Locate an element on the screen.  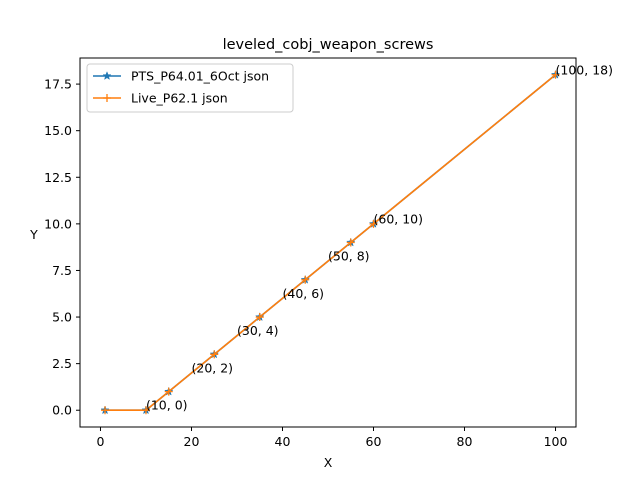
y-tick-label: 5.0 is located at coordinates (62, 317).